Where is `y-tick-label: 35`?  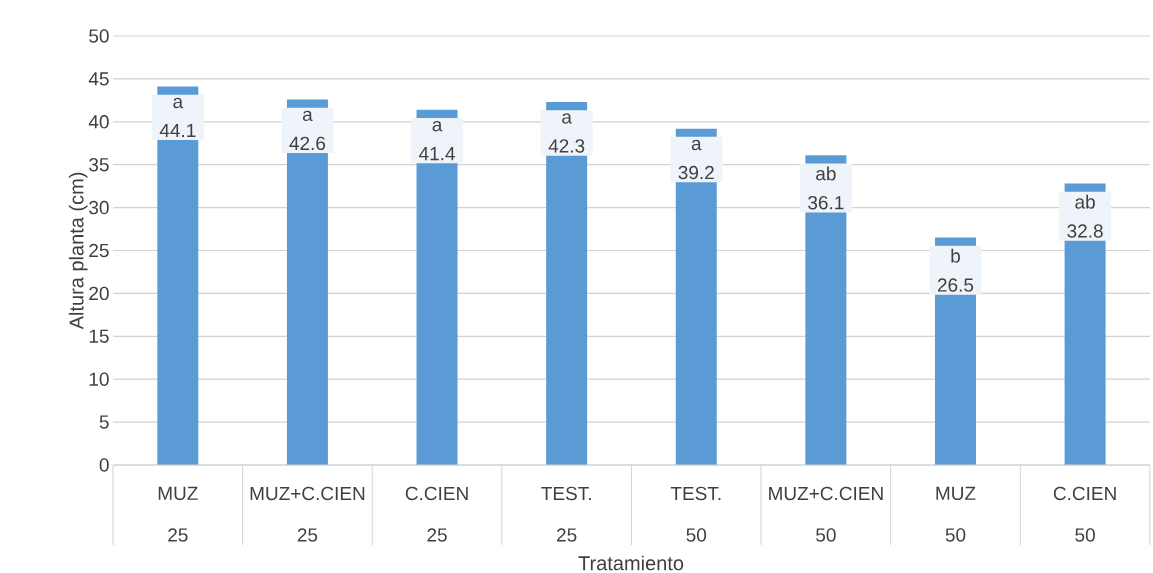
y-tick-label: 35 is located at coordinates (99, 164).